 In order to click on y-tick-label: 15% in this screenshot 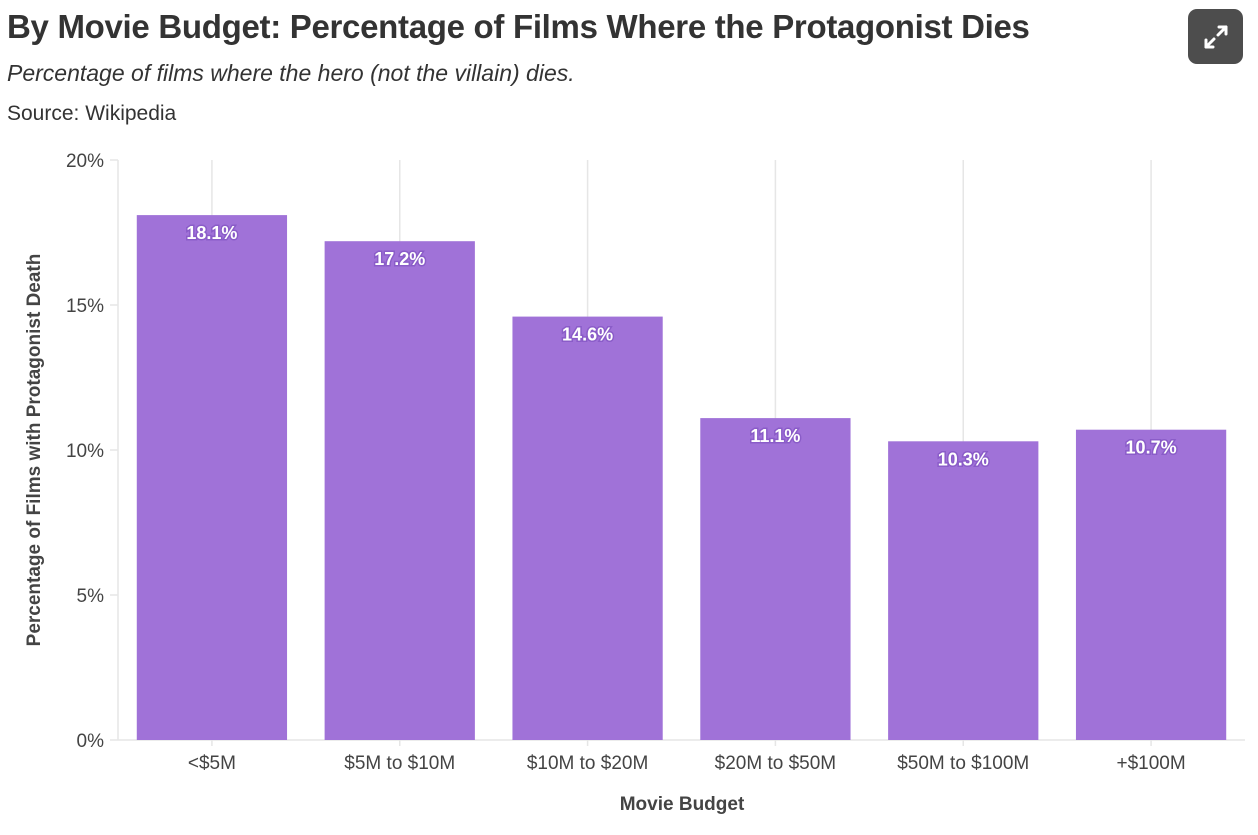, I will do `click(85, 306)`.